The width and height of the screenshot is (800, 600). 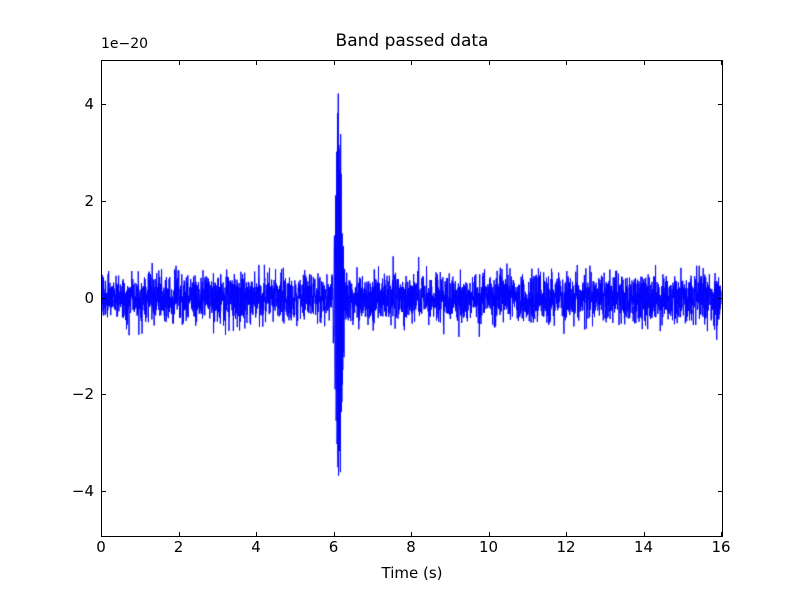 I want to click on y-axis-tick-label: 0, so click(x=89, y=297).